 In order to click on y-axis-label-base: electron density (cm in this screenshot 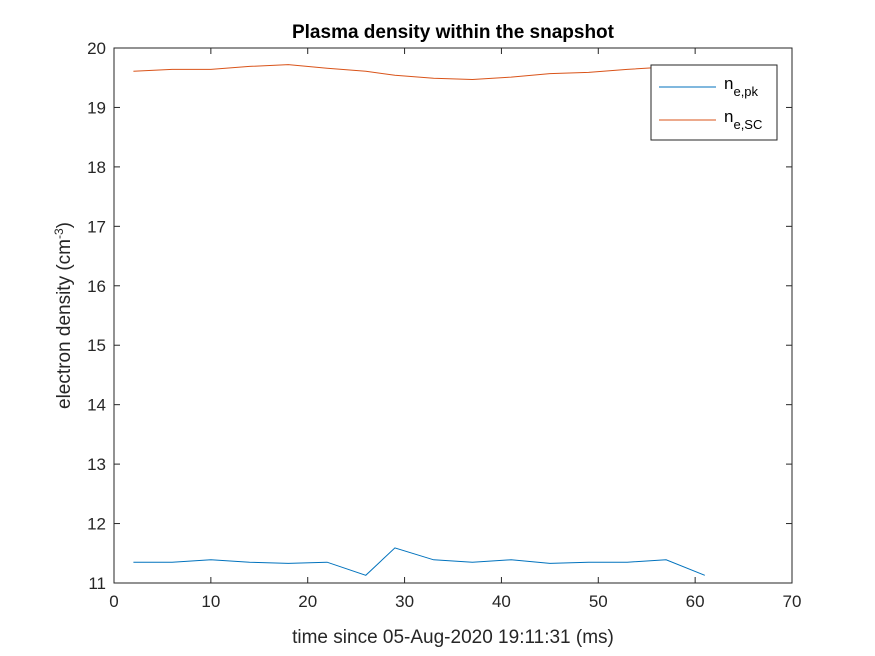, I will do `click(64, 324)`.